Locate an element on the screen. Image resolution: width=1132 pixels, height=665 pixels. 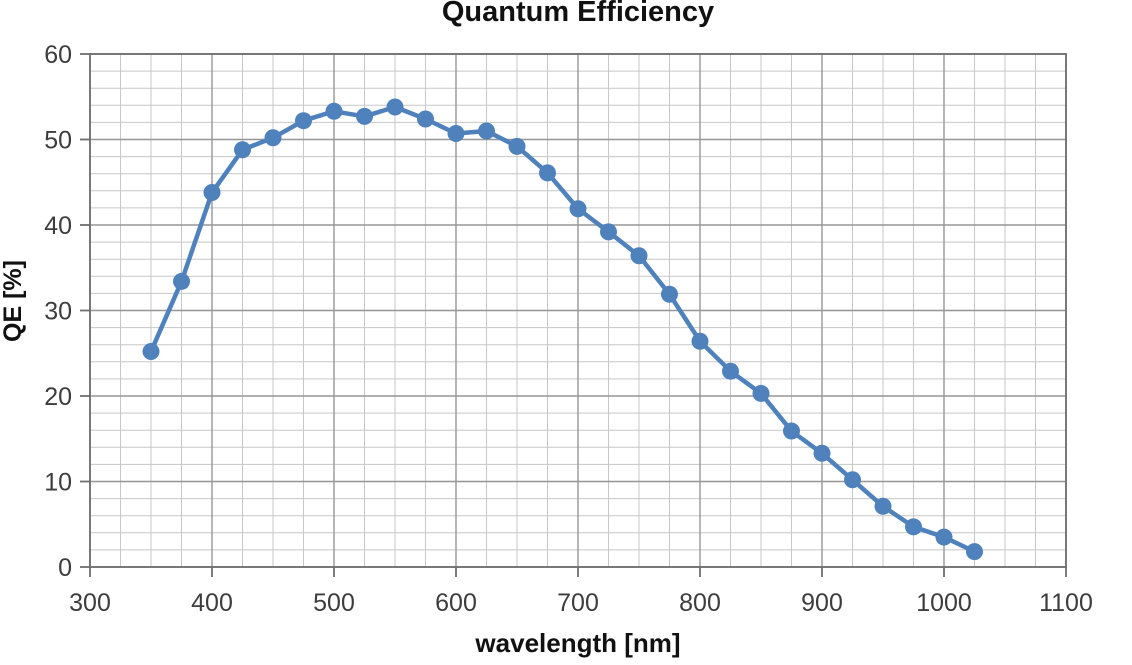
x-tick-label: 1000 is located at coordinates (944, 603).